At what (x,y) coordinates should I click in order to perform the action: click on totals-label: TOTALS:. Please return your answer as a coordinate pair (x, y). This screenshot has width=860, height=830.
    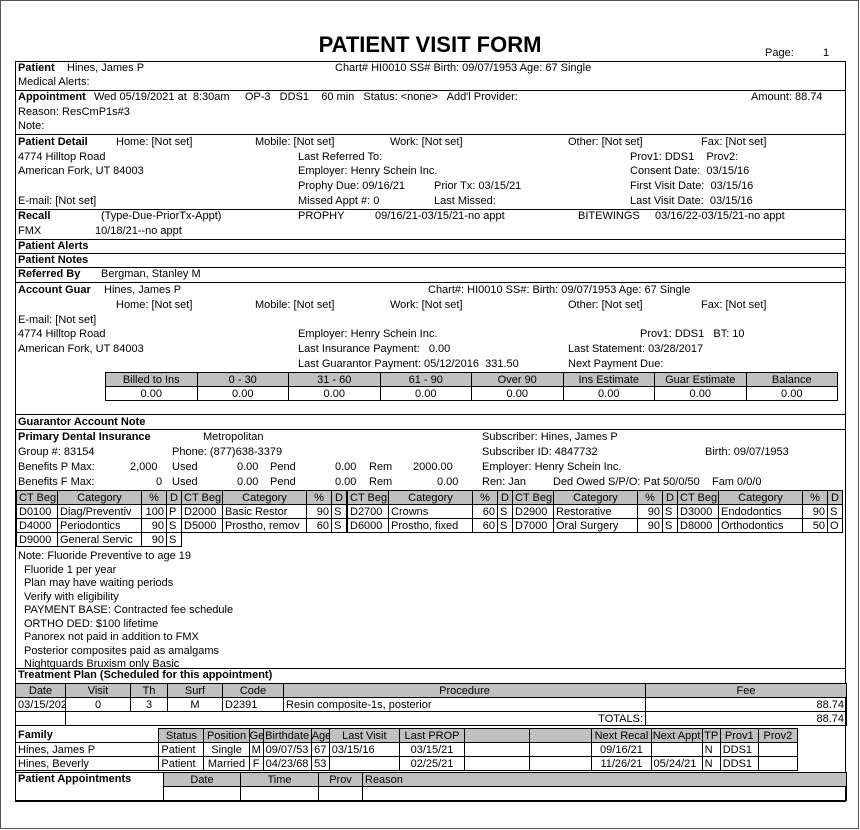
    Looking at the image, I should click on (355, 718).